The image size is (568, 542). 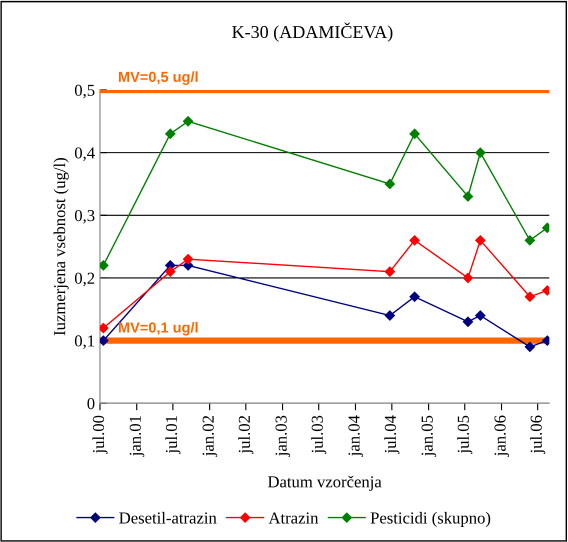 I want to click on x-tick-label: jul.02, so click(x=246, y=435).